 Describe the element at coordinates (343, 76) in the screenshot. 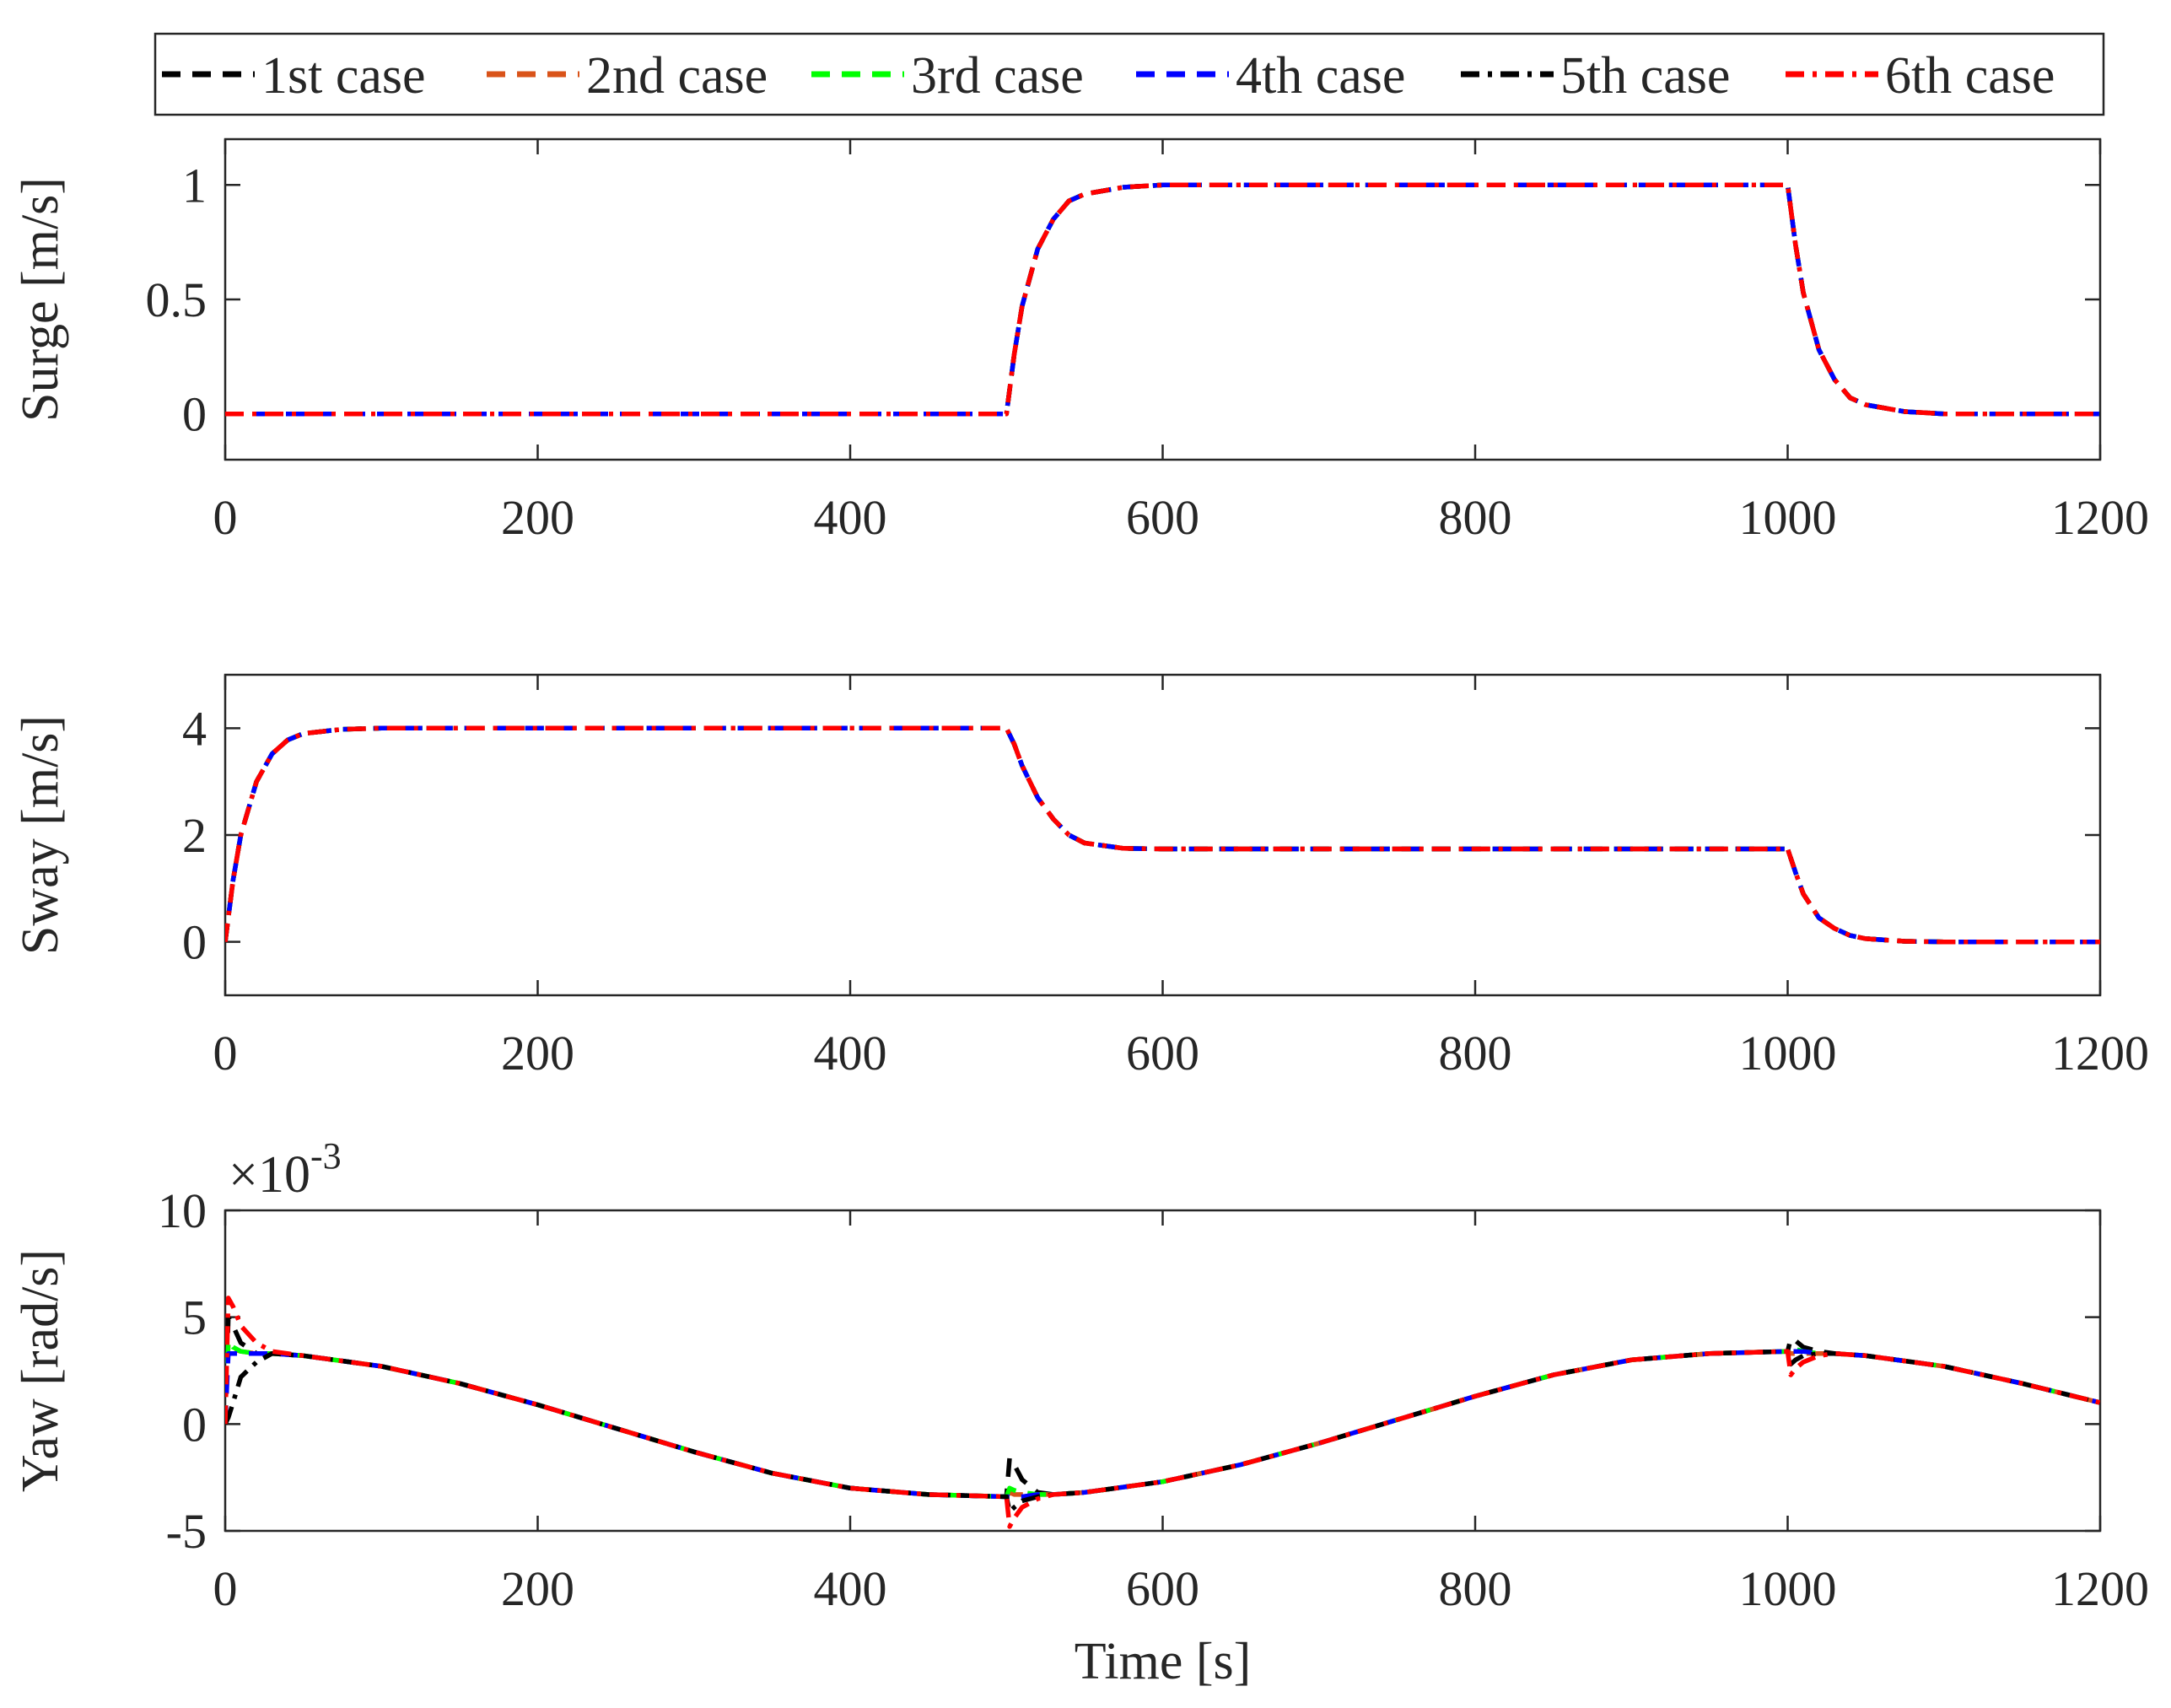

I see `legend-label-1: 1st case` at that location.